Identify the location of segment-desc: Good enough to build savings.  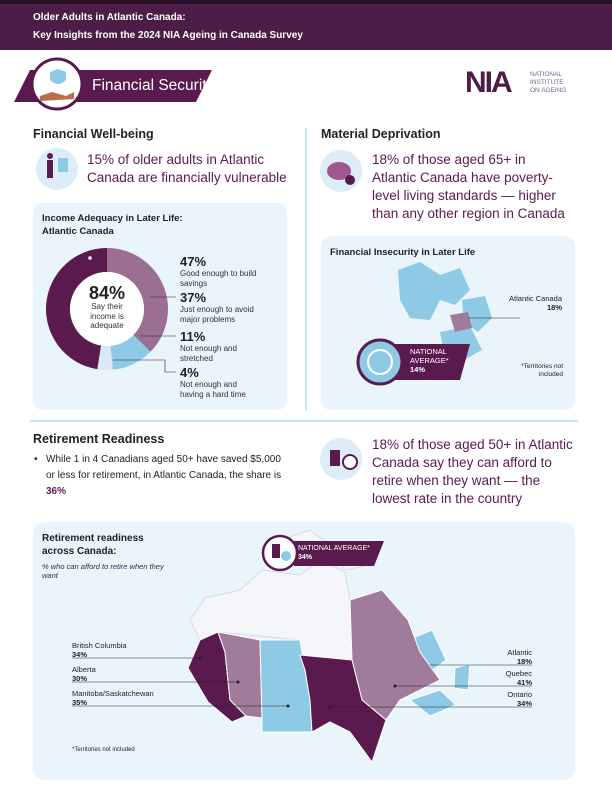
(218, 278).